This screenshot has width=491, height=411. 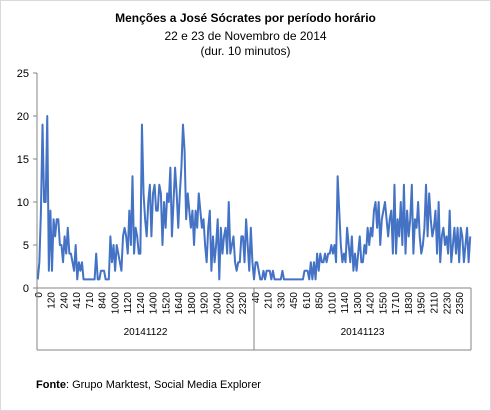 I want to click on x-tick-label: 410, so click(x=77, y=300).